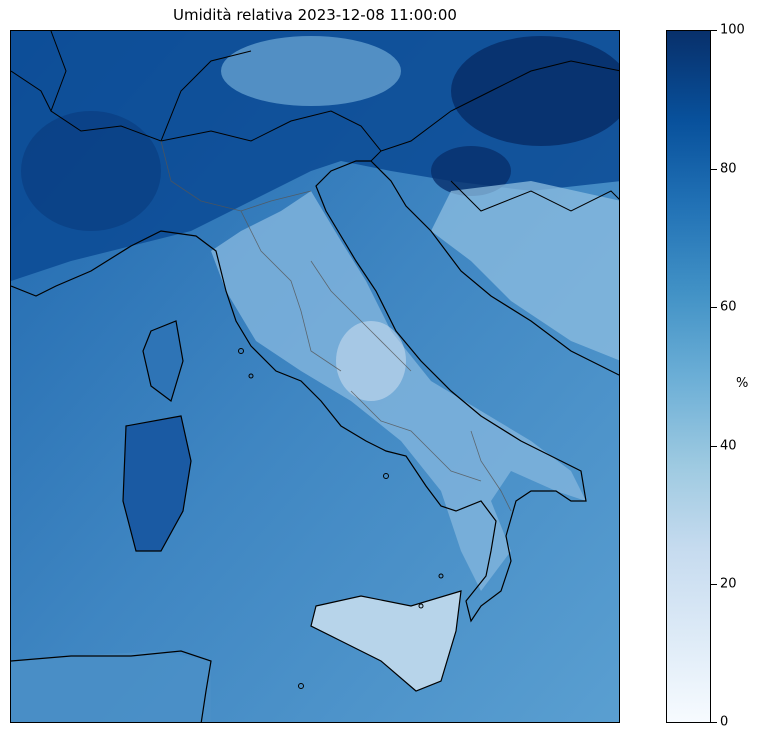  I want to click on colorbar, so click(688, 376).